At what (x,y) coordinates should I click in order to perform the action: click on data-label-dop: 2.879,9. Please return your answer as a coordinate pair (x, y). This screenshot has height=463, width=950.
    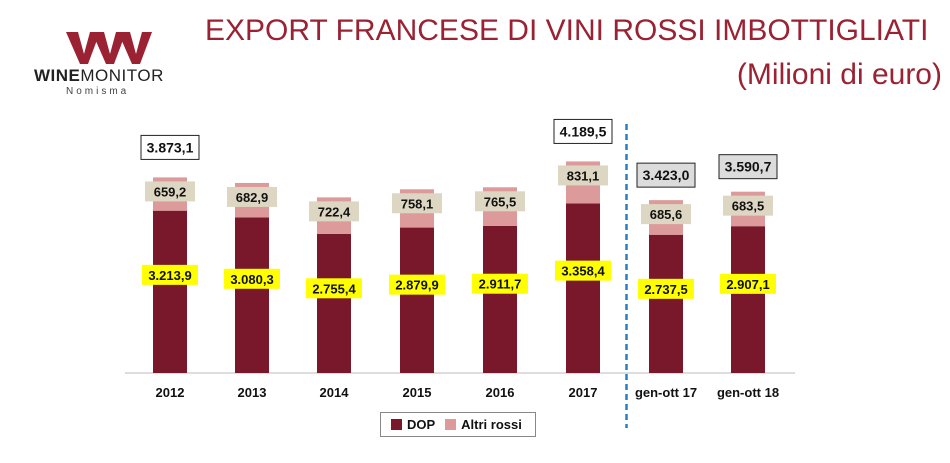
    Looking at the image, I should click on (416, 285).